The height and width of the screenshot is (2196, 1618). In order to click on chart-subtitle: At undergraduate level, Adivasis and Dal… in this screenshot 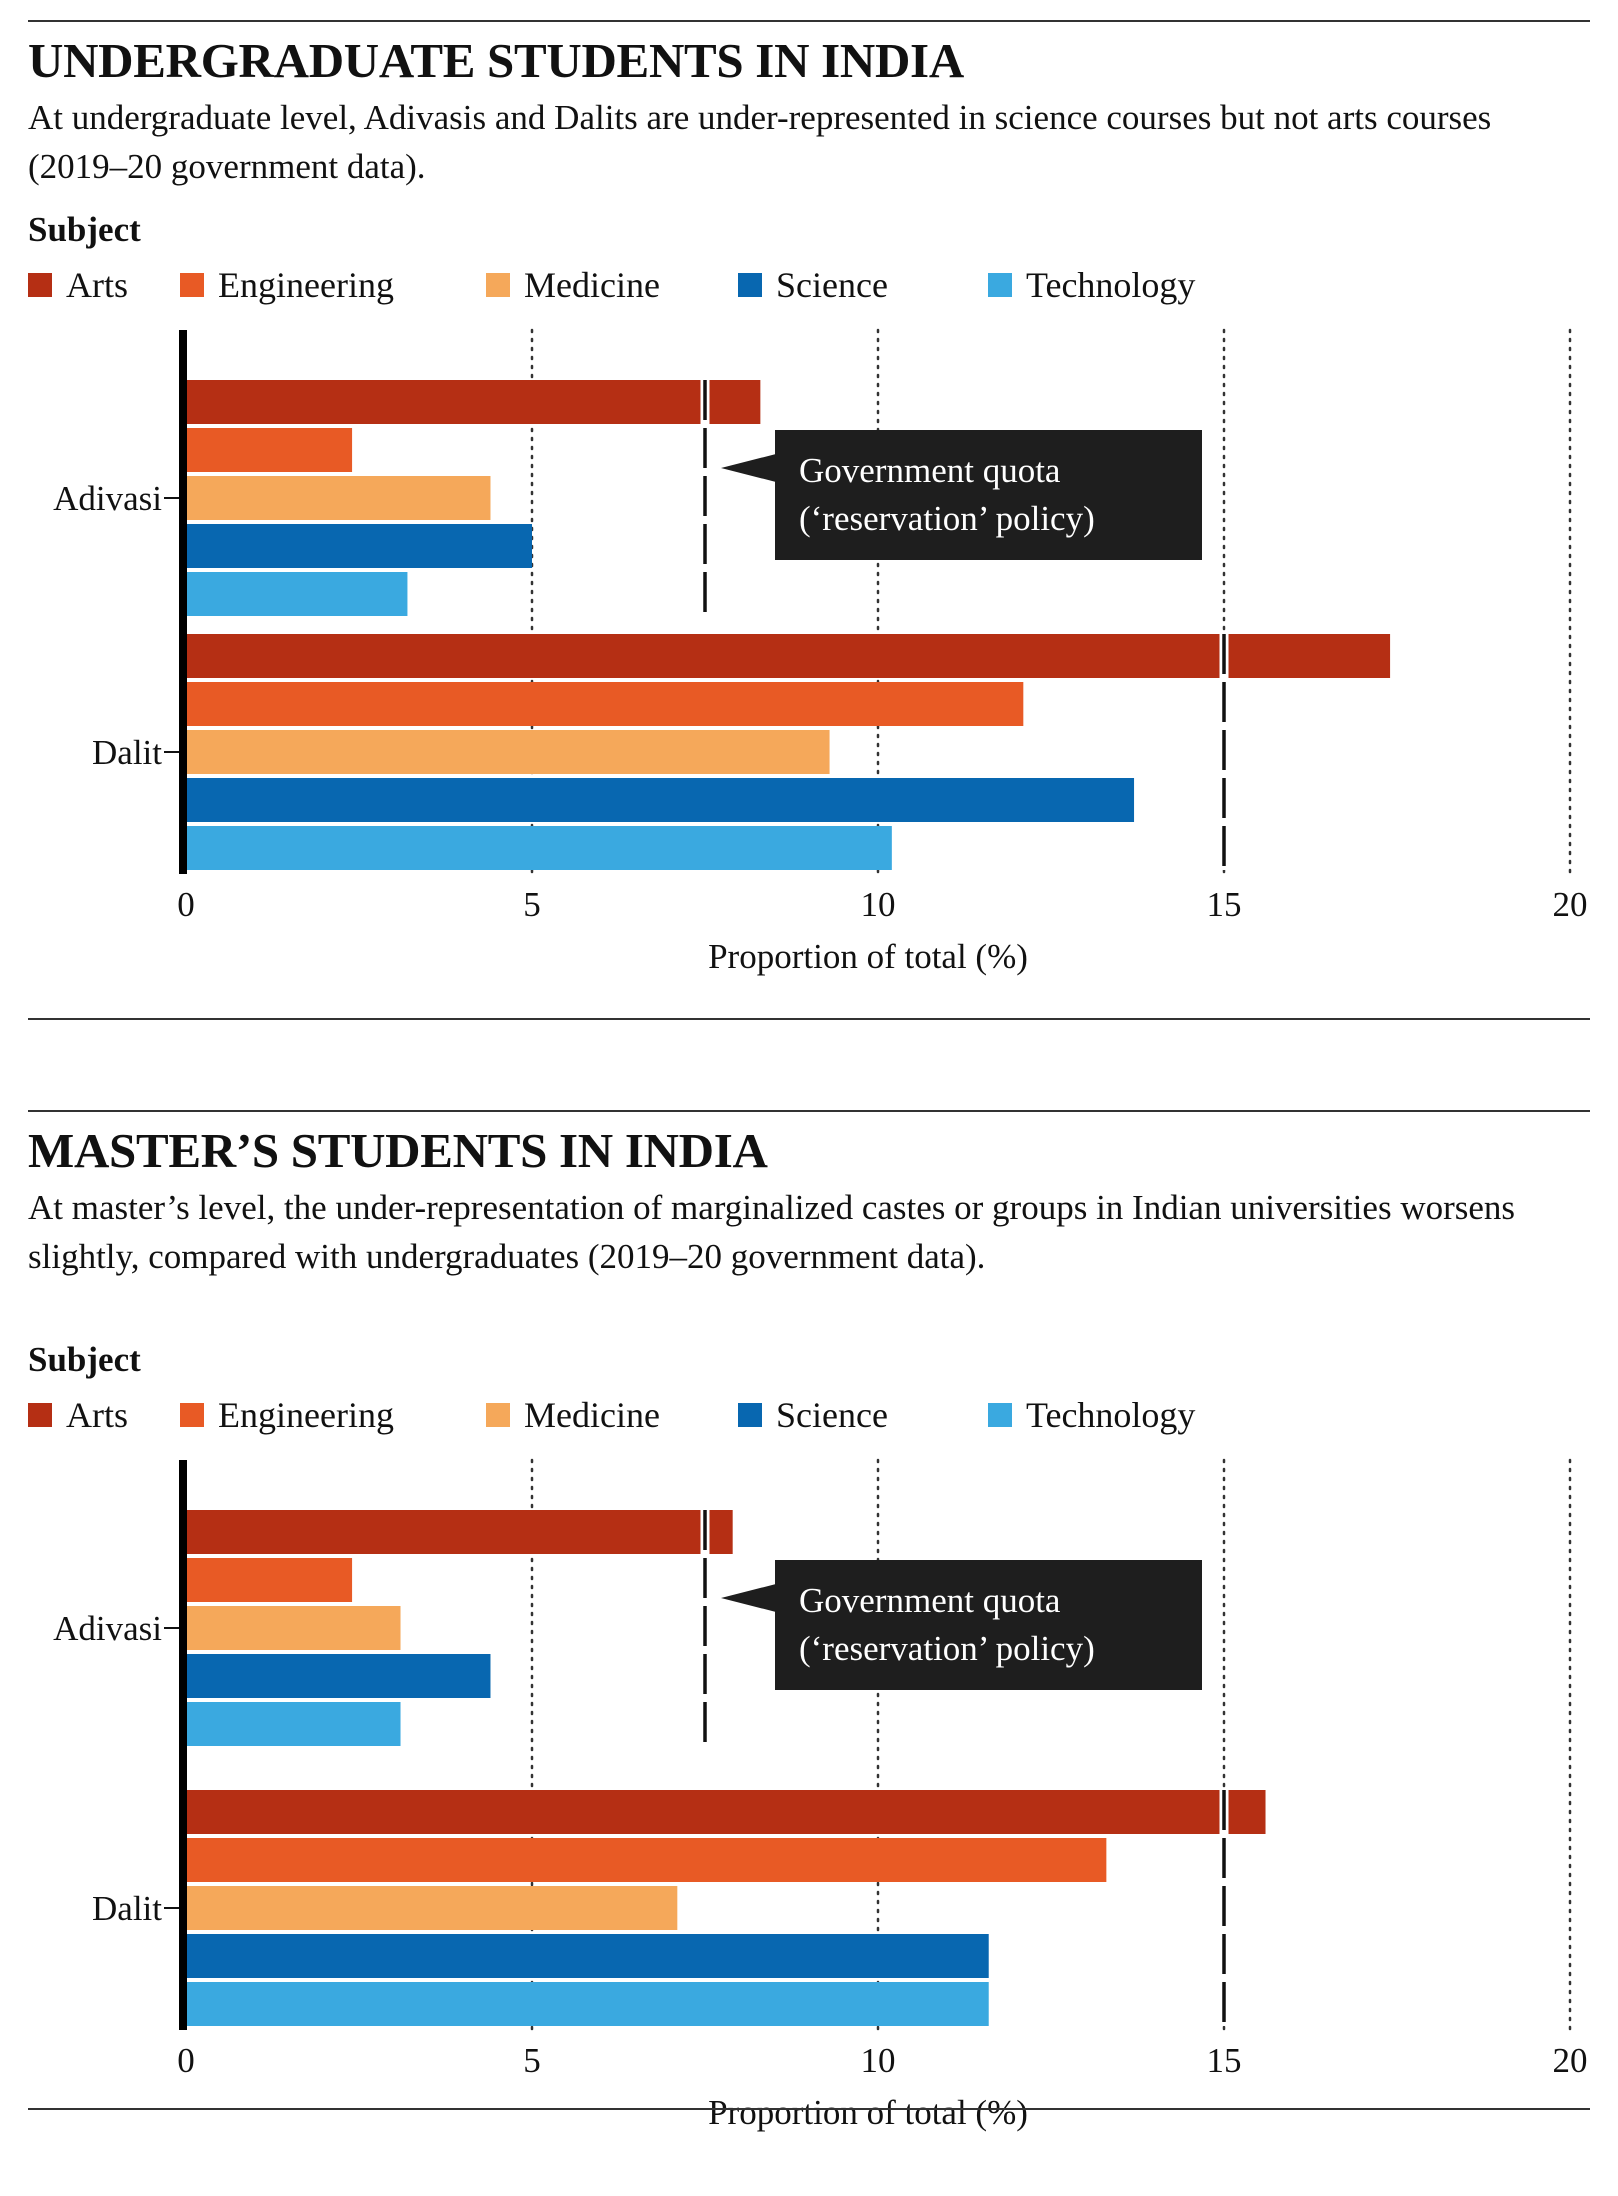, I will do `click(760, 142)`.